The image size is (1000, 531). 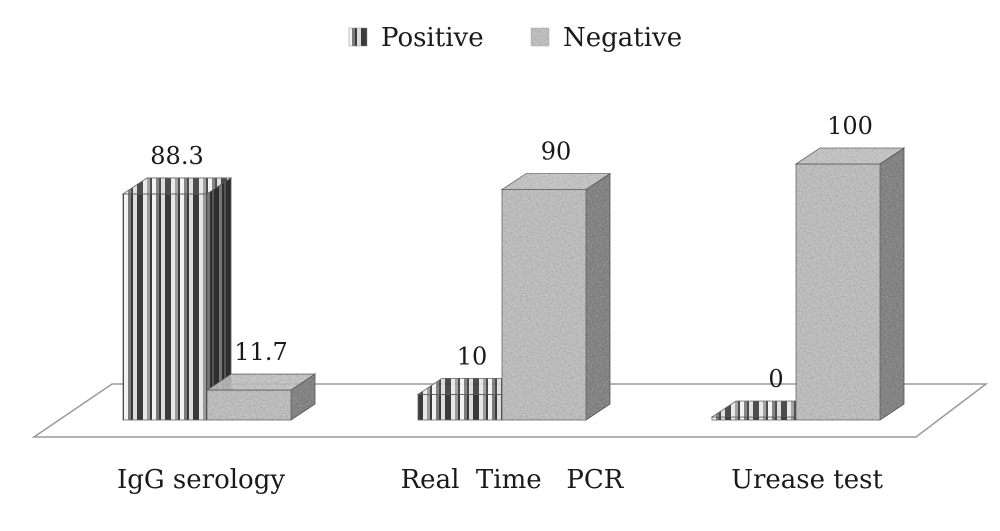 What do you see at coordinates (544, 305) in the screenshot?
I see `bar-negative-real-time-pcr-front` at bounding box center [544, 305].